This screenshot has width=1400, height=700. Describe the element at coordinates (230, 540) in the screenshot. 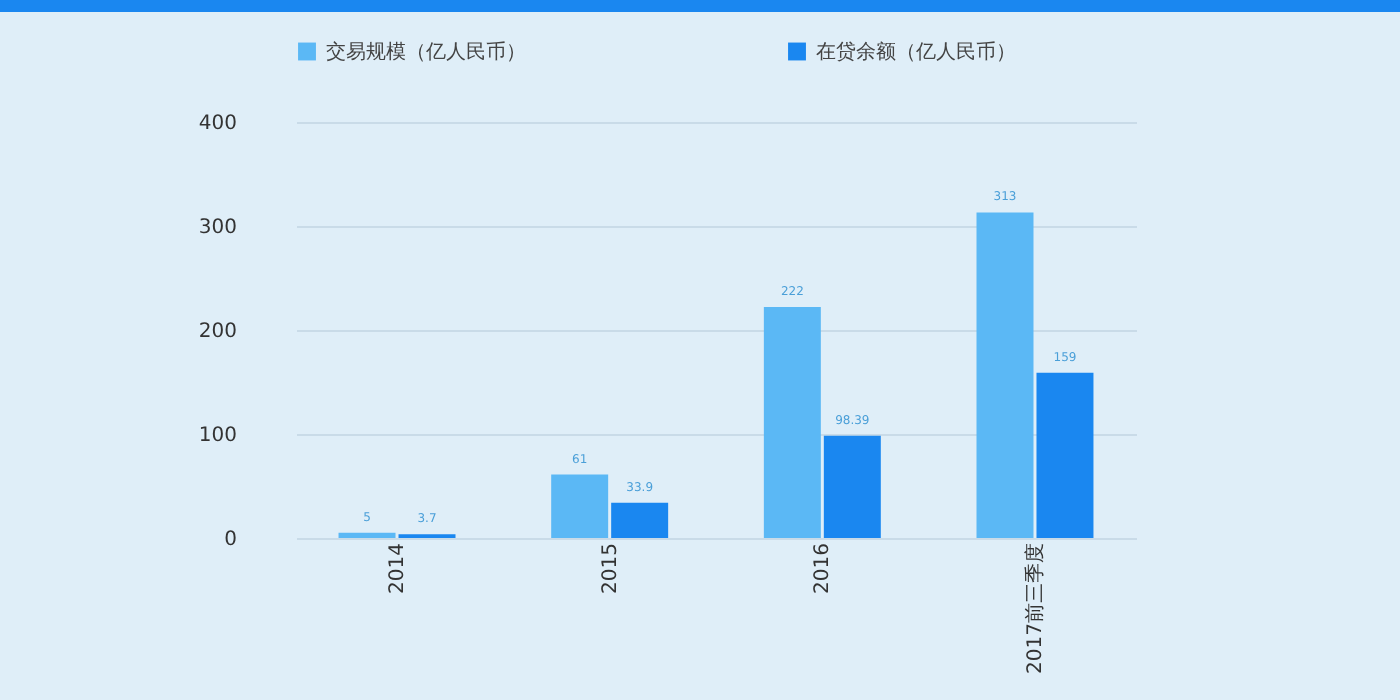

I see `y-tick-label: 0` at that location.